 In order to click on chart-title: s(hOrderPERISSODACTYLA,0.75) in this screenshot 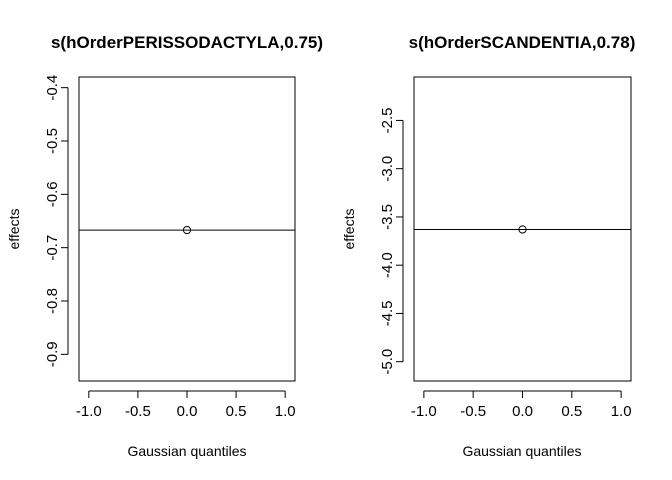, I will do `click(187, 42)`.